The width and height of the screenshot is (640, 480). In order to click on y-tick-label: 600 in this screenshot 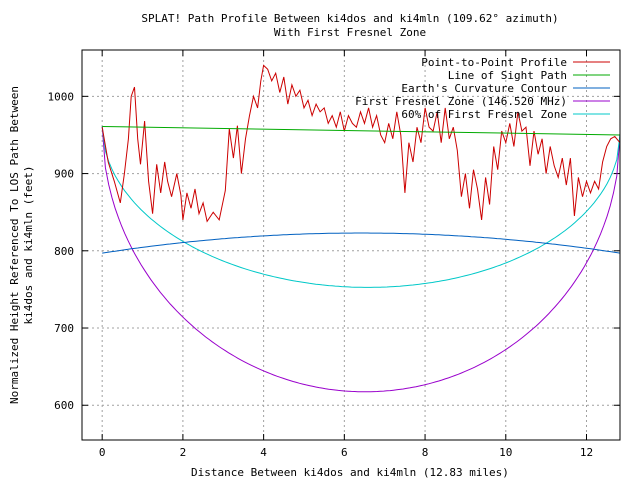, I will do `click(64, 405)`.